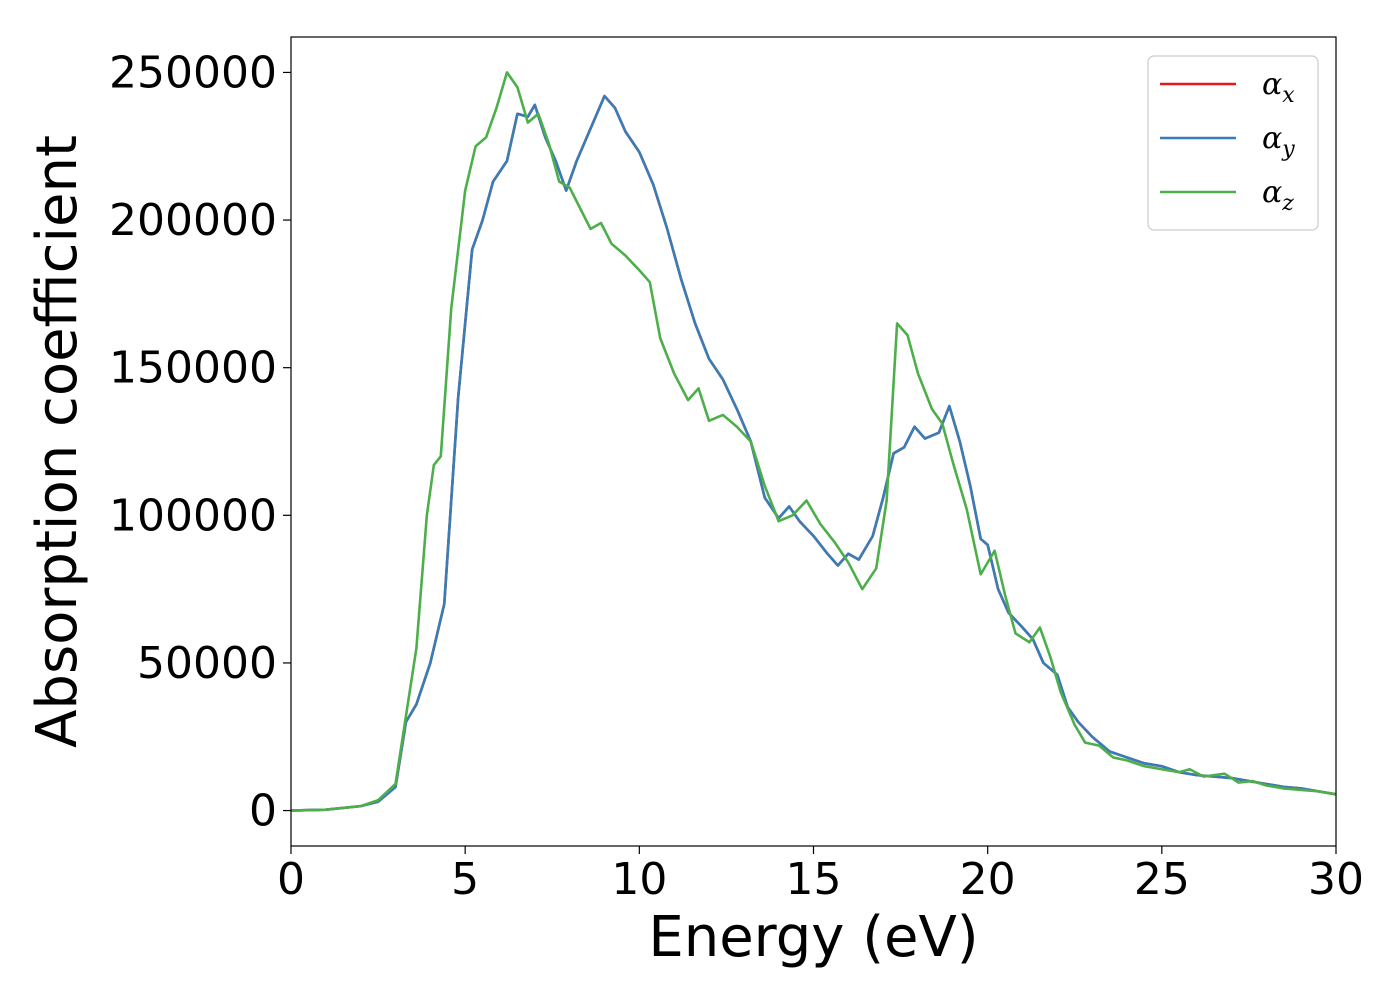  What do you see at coordinates (200, 442) in the screenshot?
I see `y-axis-ticks: 0 50000 100000 150000 200000 250000` at bounding box center [200, 442].